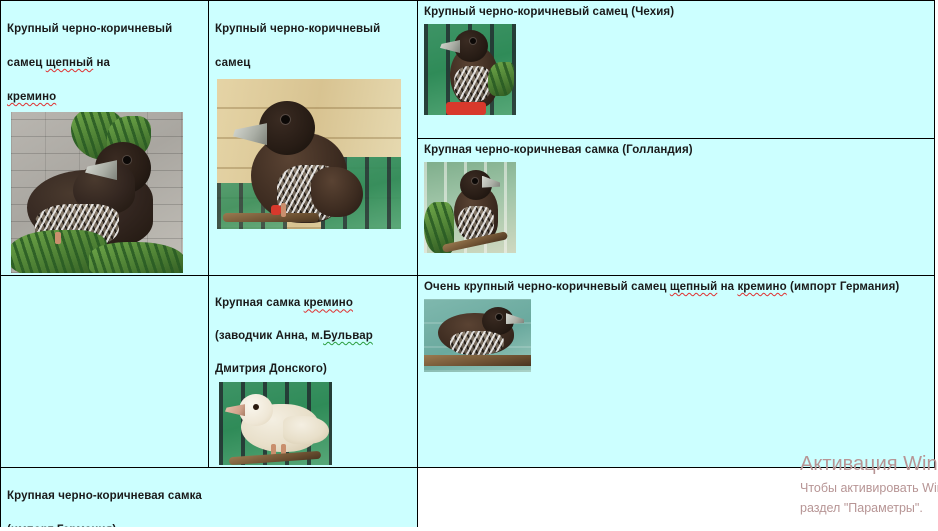  Describe the element at coordinates (547, 287) in the screenshot. I see `cell-6-label-a: Очень крупный черно-коричневый самец` at that location.